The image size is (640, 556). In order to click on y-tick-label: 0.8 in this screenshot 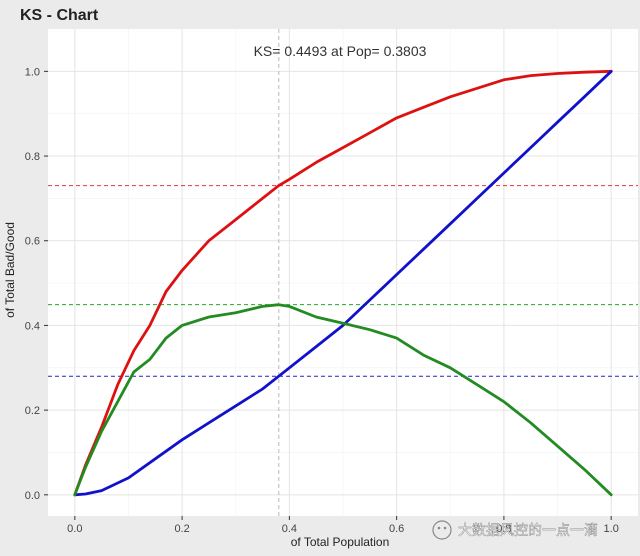, I will do `click(32, 157)`.